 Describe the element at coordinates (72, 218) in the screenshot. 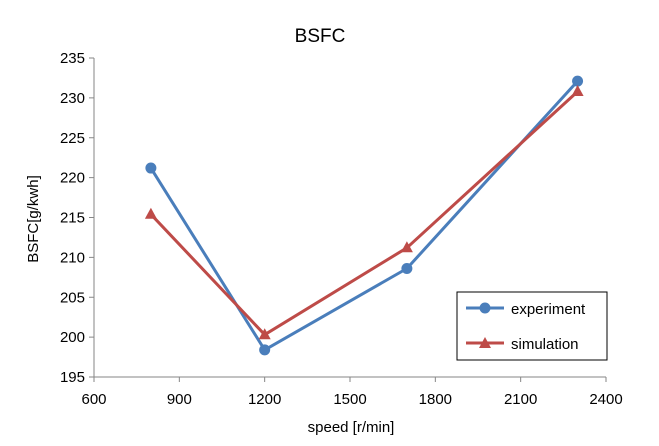

I see `y-tick-label: 215` at that location.